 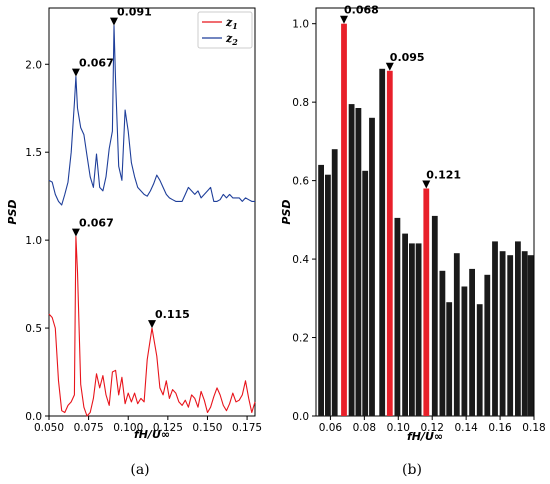 I want to click on y-tick-label: 0.2, so click(x=300, y=339).